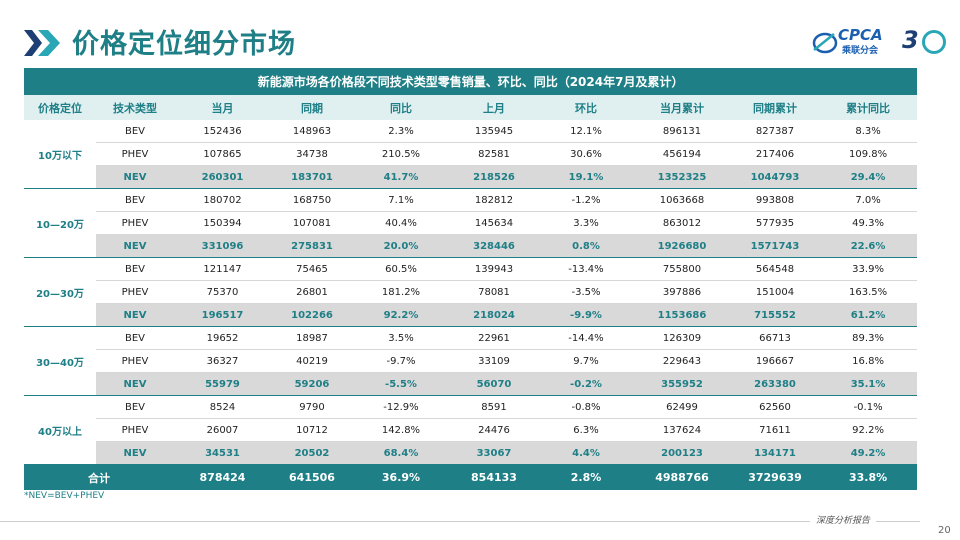 The image size is (960, 540). I want to click on value-cell: 33109, so click(494, 361).